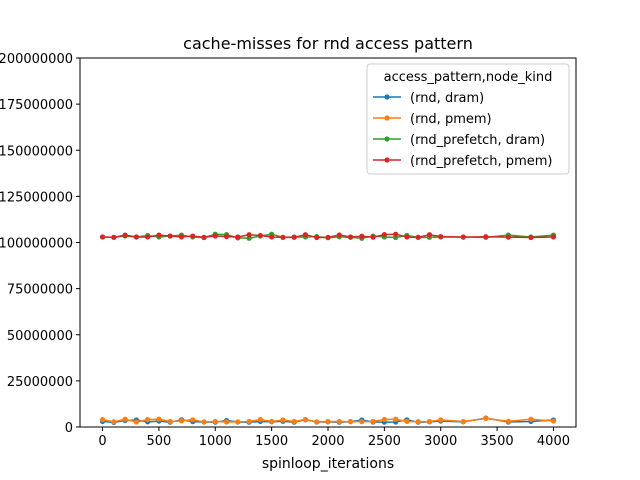 The height and width of the screenshot is (480, 640). Describe the element at coordinates (40, 382) in the screenshot. I see `y-tick-label: 25000000` at that location.